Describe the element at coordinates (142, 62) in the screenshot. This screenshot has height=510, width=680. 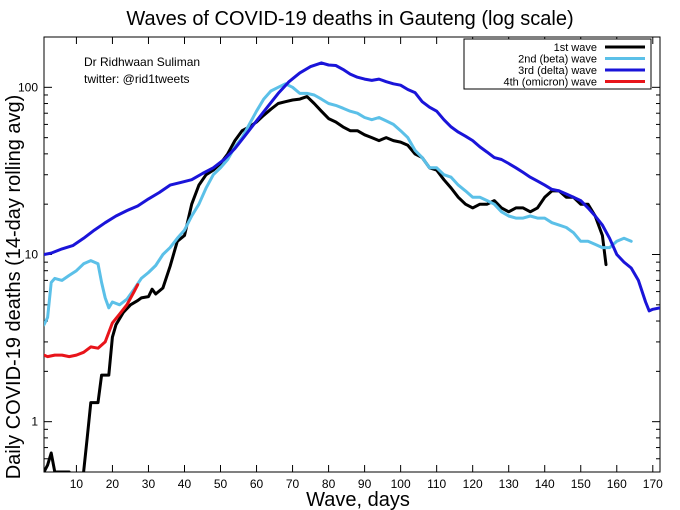
I see `author-annotation: Dr Ridhwaan Suliman` at that location.